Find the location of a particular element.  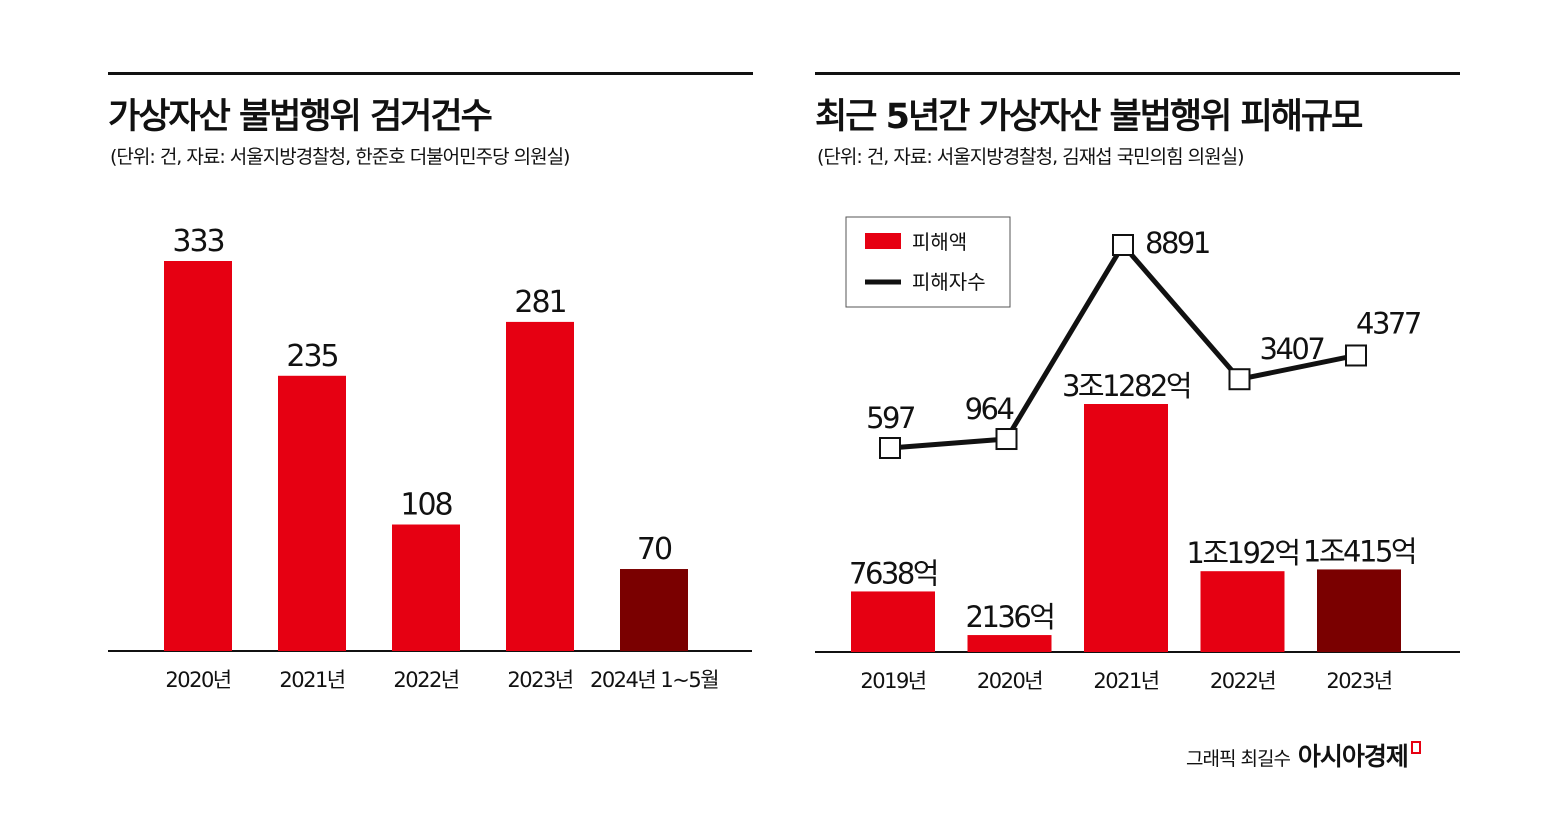

legend-box is located at coordinates (928, 262).